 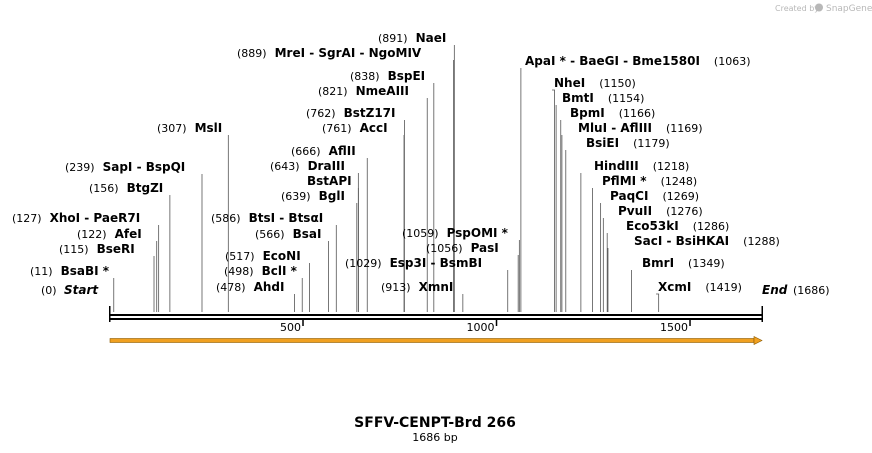 What do you see at coordinates (674, 287) in the screenshot?
I see `cut-site-name: XcmI` at bounding box center [674, 287].